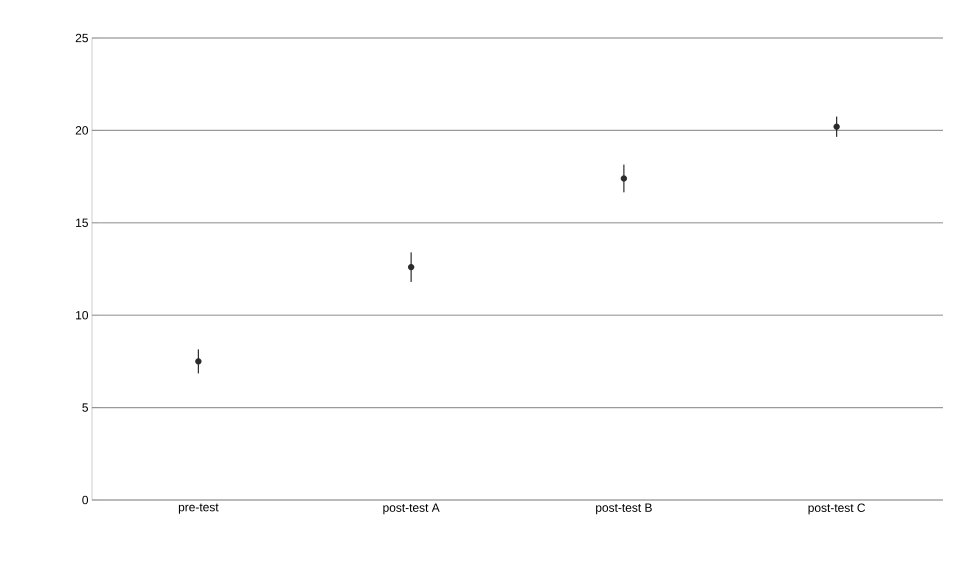 The height and width of the screenshot is (581, 959). I want to click on x-tick-label: post-test C, so click(837, 509).